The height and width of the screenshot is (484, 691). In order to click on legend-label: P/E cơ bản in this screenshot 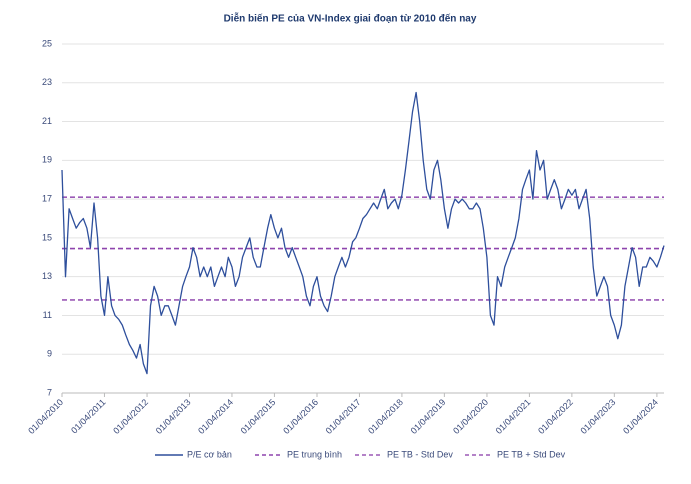, I will do `click(209, 454)`.